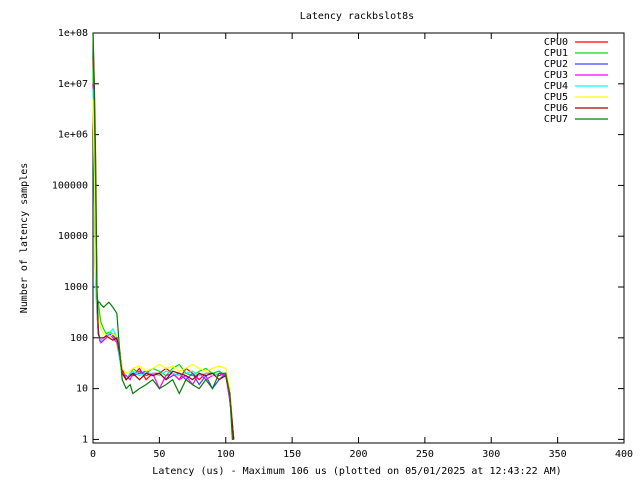  Describe the element at coordinates (85, 439) in the screenshot. I see `y-tick-label: 1` at that location.